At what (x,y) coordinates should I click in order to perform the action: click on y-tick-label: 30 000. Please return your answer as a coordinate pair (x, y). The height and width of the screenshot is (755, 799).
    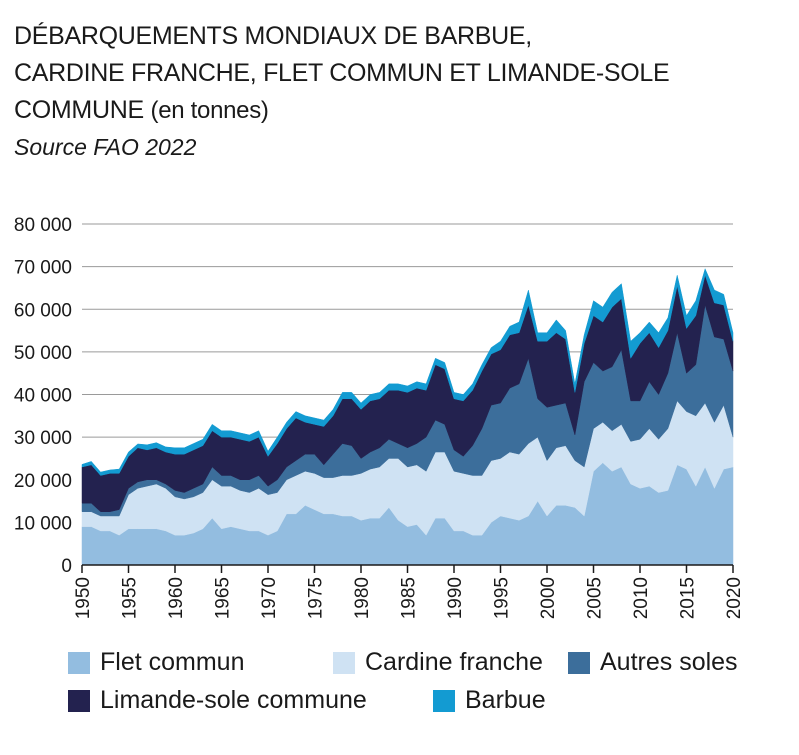
    Looking at the image, I should click on (43, 438).